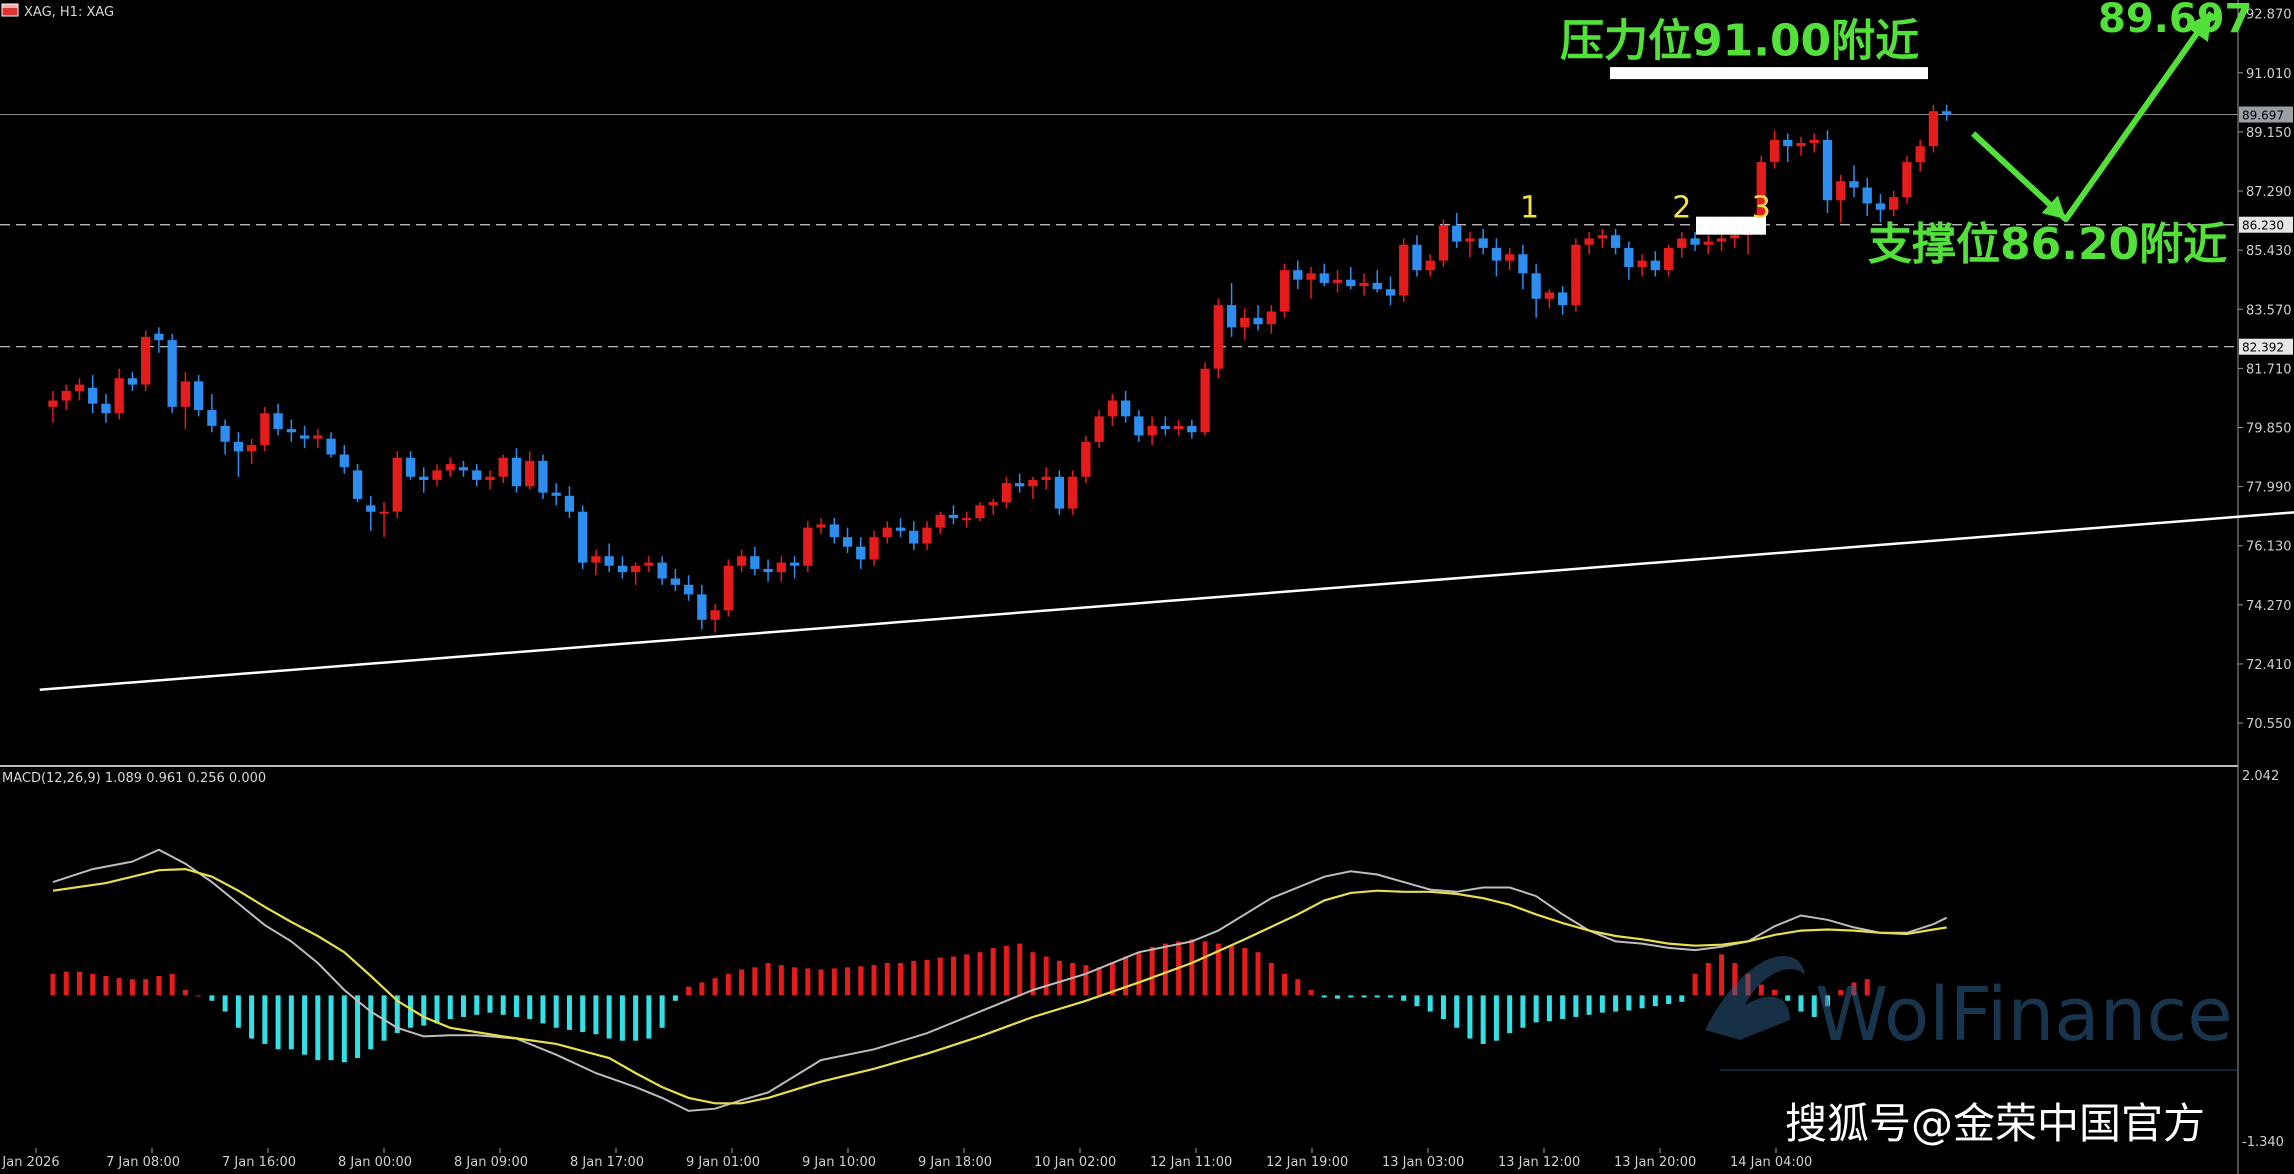  Describe the element at coordinates (2269, 724) in the screenshot. I see `price-tick-label: 70.550` at that location.